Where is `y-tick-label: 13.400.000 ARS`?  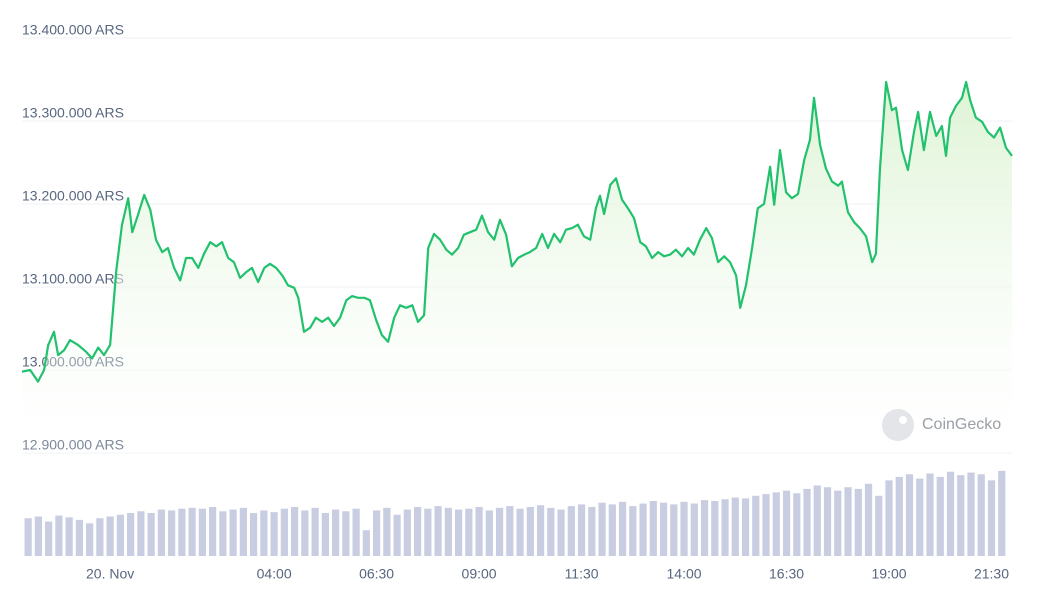 y-tick-label: 13.400.000 ARS is located at coordinates (73, 30).